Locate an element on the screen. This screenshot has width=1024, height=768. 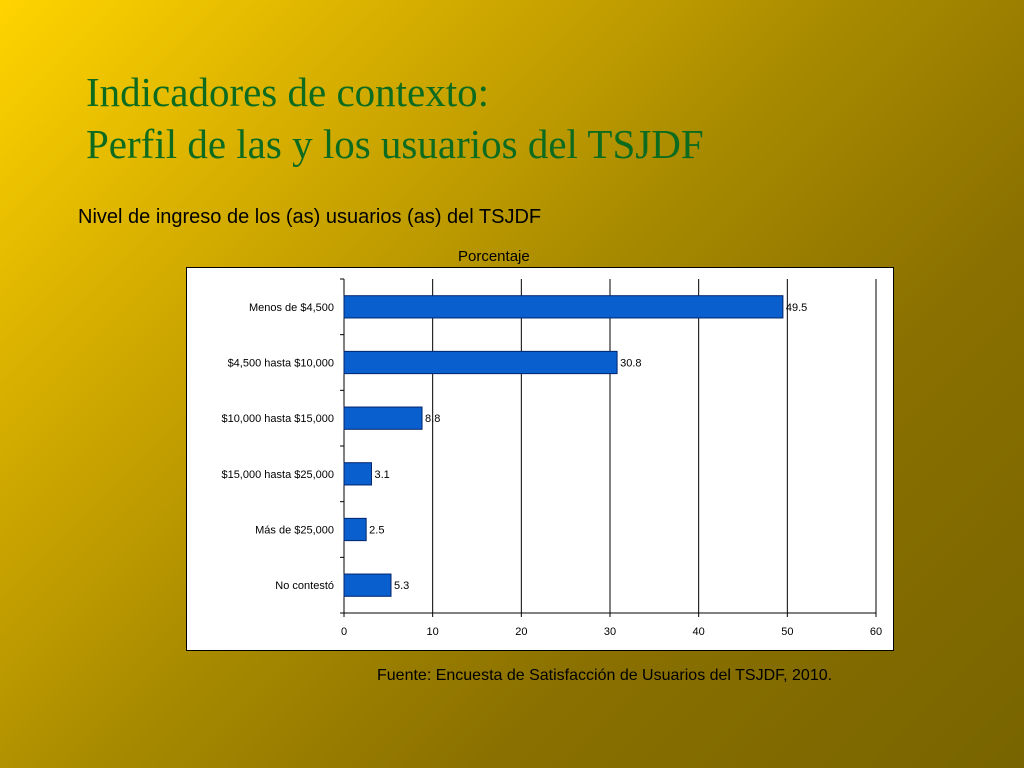
x-tick-label: 50 is located at coordinates (787, 632).